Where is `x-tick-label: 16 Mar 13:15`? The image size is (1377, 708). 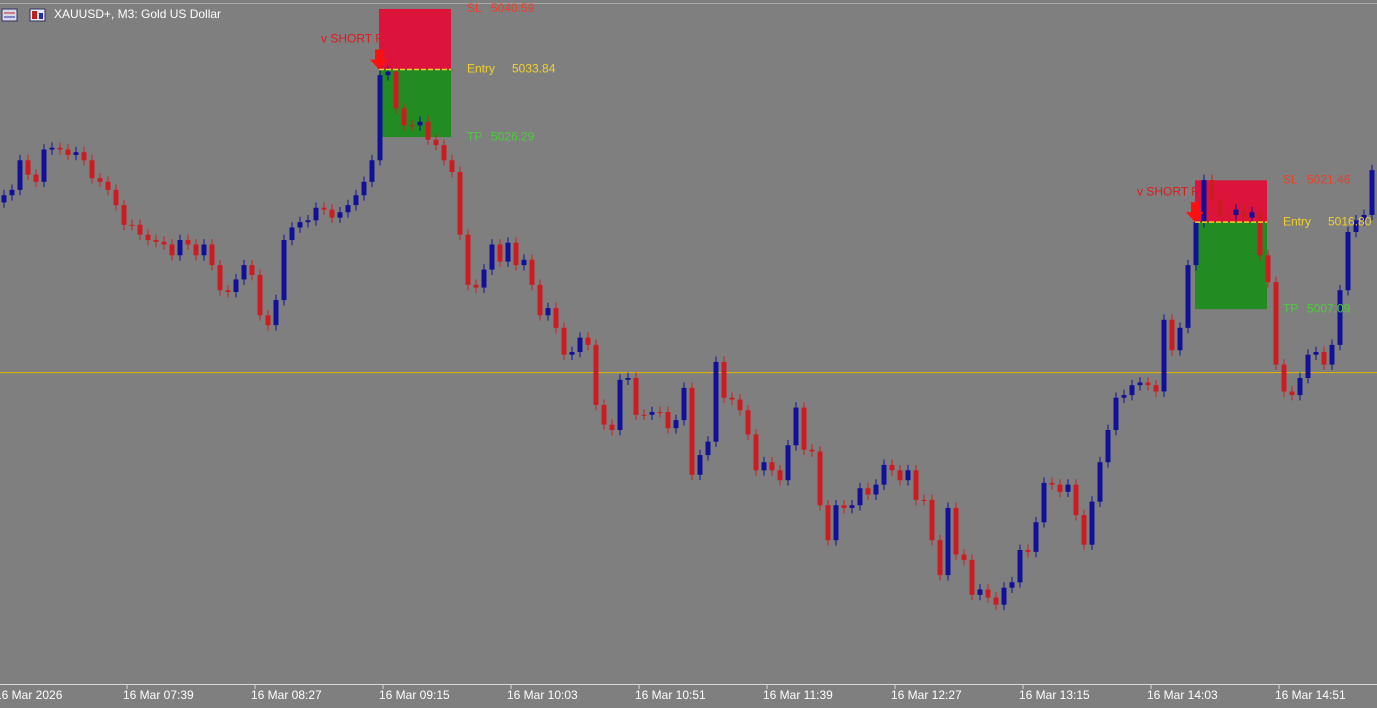 x-tick-label: 16 Mar 13:15 is located at coordinates (1054, 695).